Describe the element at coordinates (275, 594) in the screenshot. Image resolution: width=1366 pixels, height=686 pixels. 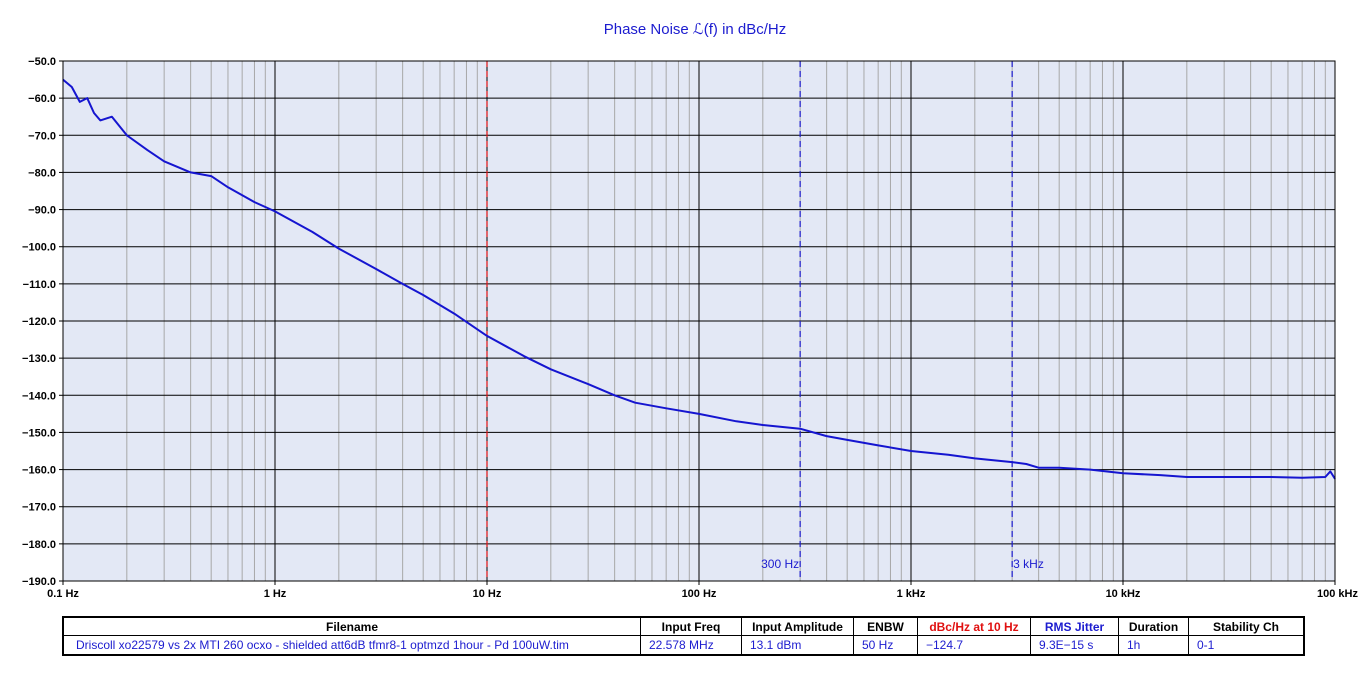
I see `x-tick-label: 1 Hz` at that location.